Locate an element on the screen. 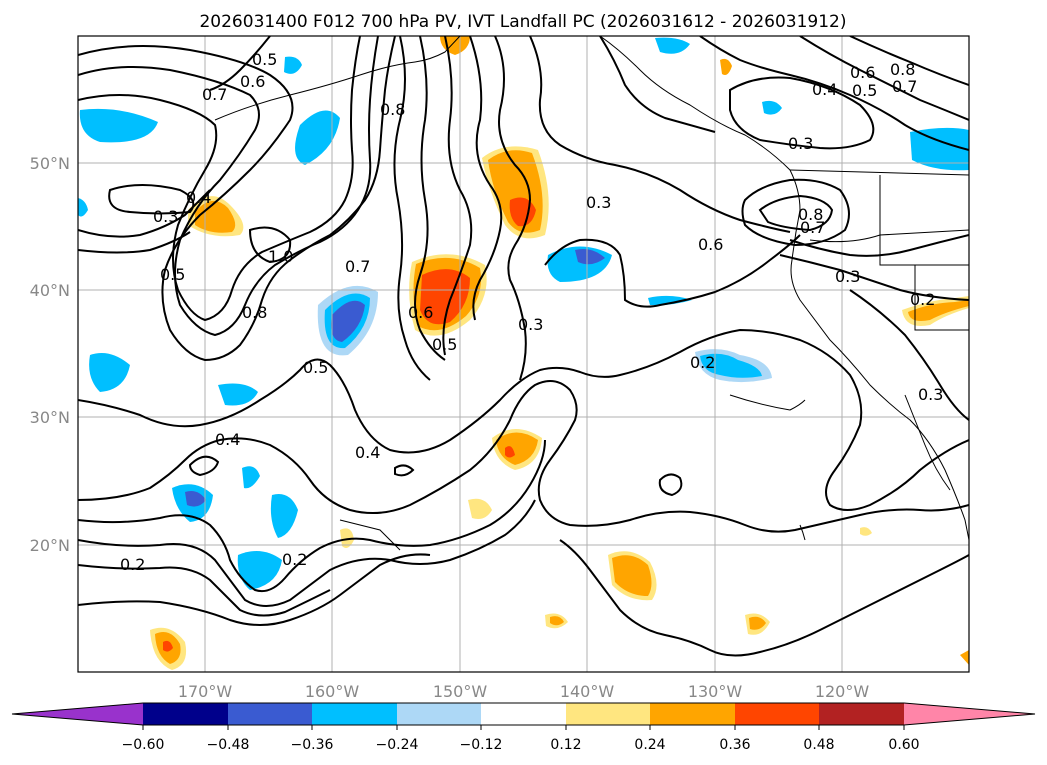  neg-anomaly-3c is located at coordinates (348, 321).